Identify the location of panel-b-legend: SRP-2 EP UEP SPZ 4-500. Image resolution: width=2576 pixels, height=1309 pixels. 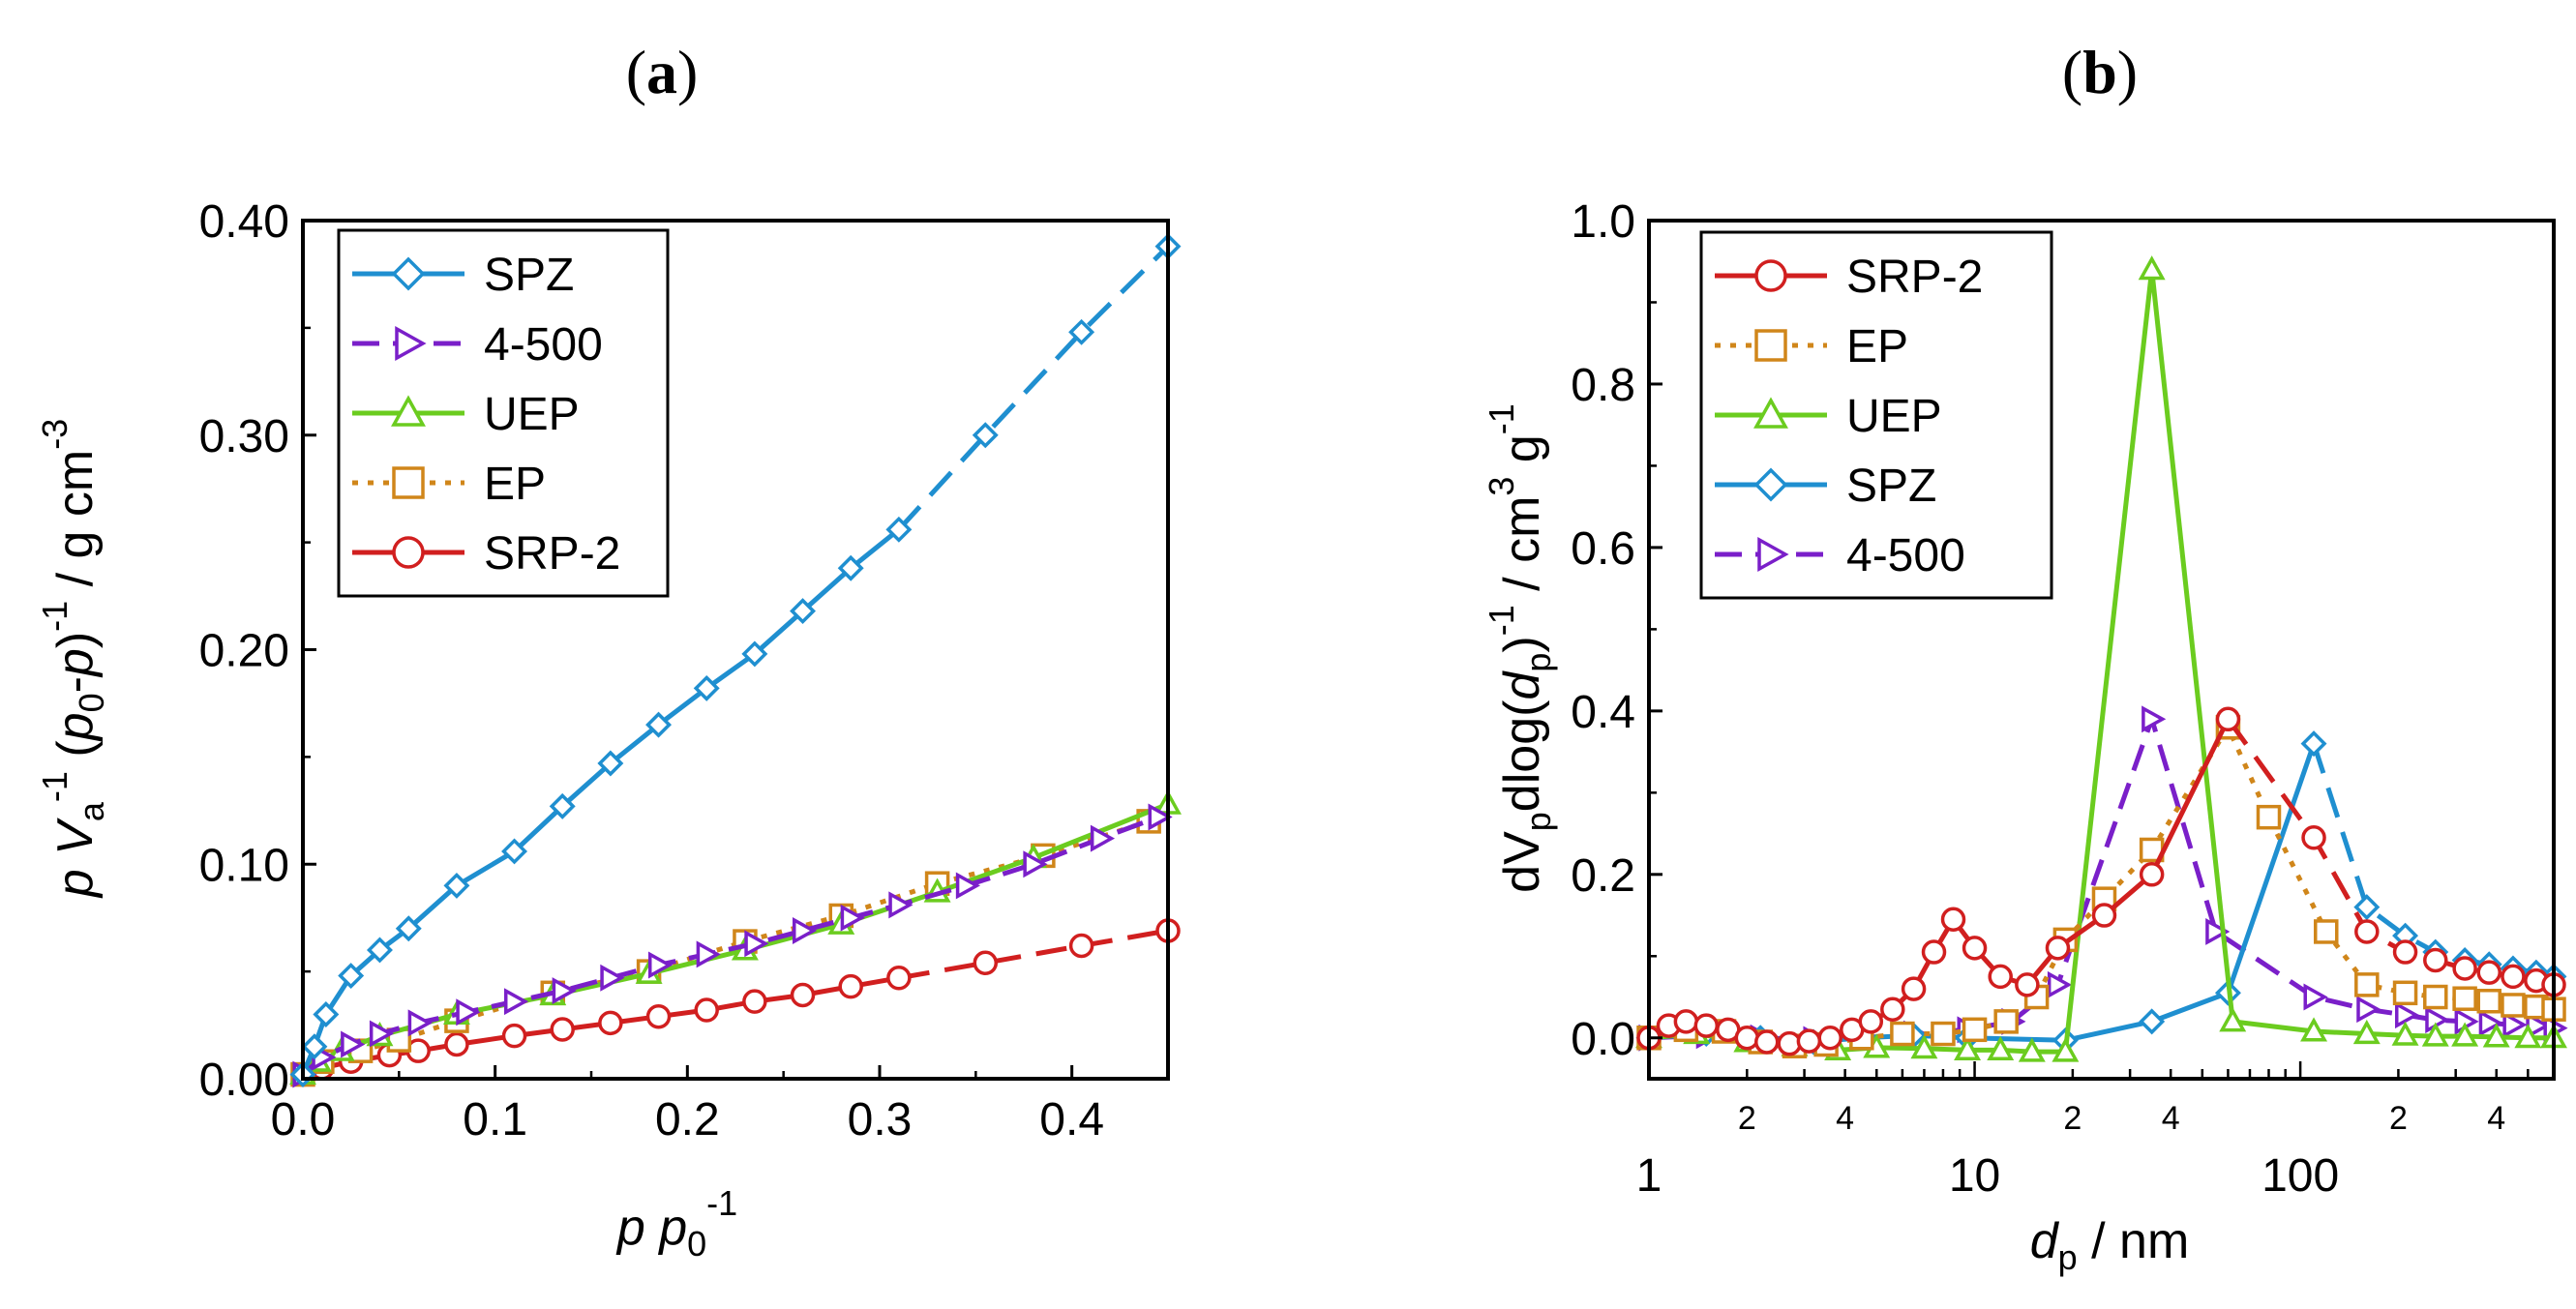
(1876, 415).